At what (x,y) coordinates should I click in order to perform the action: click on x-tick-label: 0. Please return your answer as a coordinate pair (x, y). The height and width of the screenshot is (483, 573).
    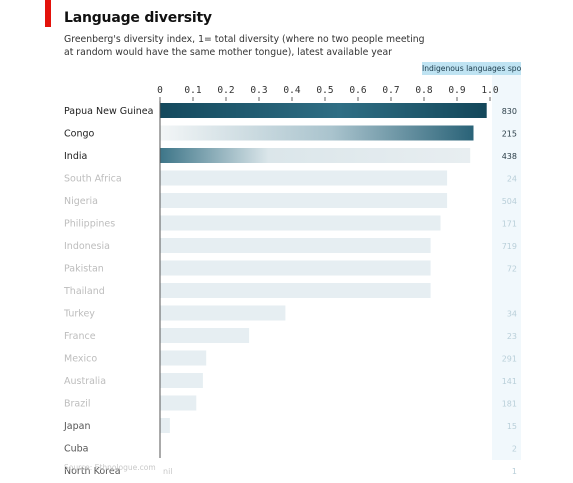
    Looking at the image, I should click on (160, 90).